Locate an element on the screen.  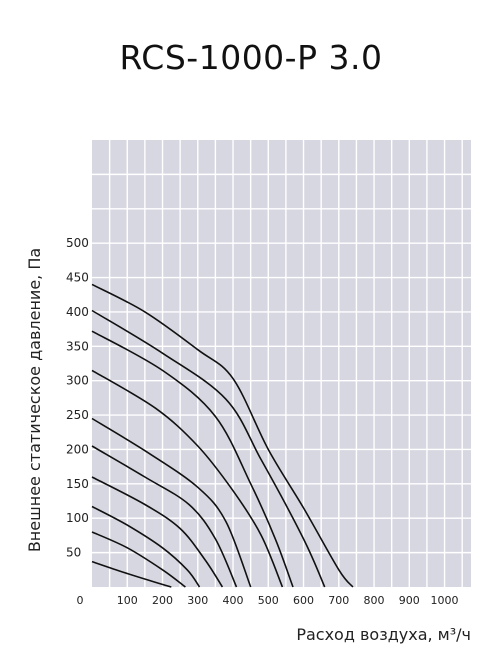
x-tick-label: 400 is located at coordinates (233, 600).